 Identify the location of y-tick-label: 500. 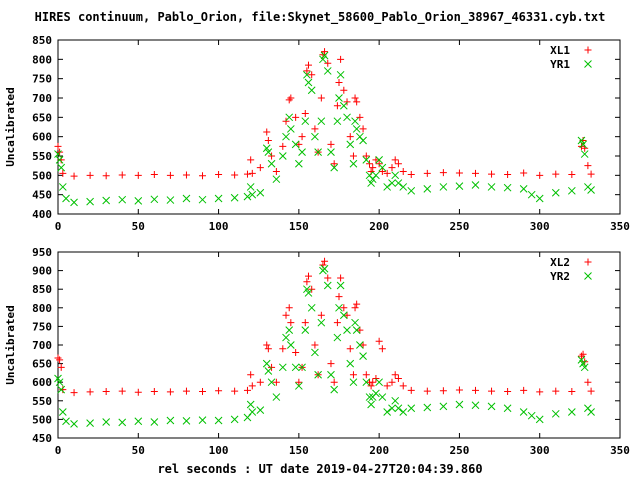
(42, 175).